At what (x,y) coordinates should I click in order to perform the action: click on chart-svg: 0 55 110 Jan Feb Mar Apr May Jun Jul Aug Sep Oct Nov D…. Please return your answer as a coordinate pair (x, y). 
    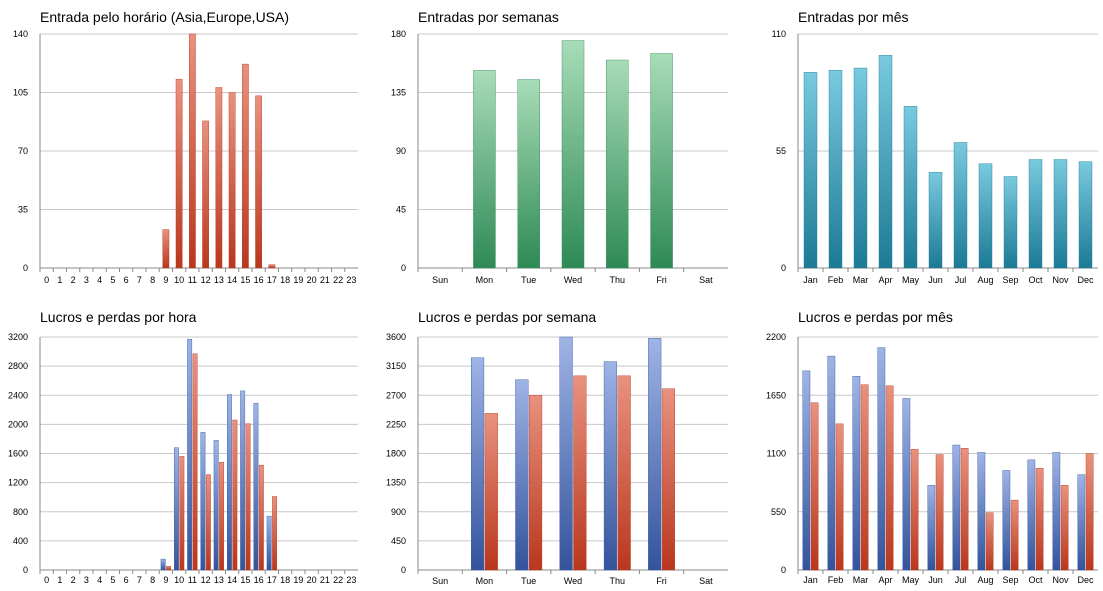
    Looking at the image, I should click on (935, 157).